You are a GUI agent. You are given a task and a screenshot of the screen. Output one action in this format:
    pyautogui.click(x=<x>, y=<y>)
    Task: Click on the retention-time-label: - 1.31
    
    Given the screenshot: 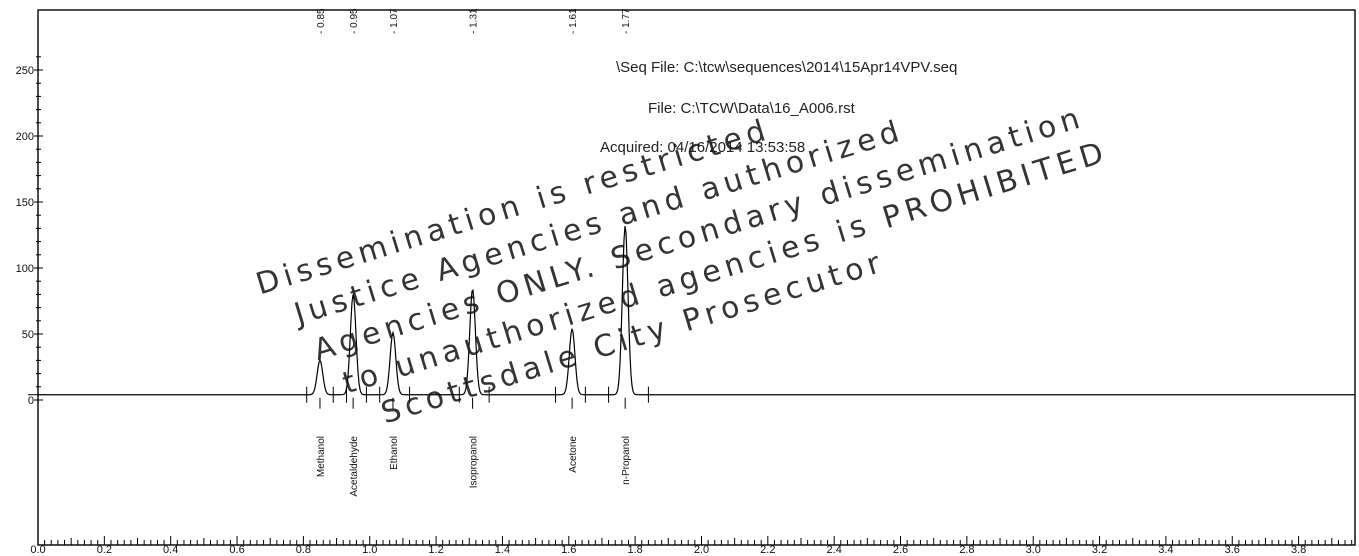 What is the action you would take?
    pyautogui.click(x=474, y=21)
    